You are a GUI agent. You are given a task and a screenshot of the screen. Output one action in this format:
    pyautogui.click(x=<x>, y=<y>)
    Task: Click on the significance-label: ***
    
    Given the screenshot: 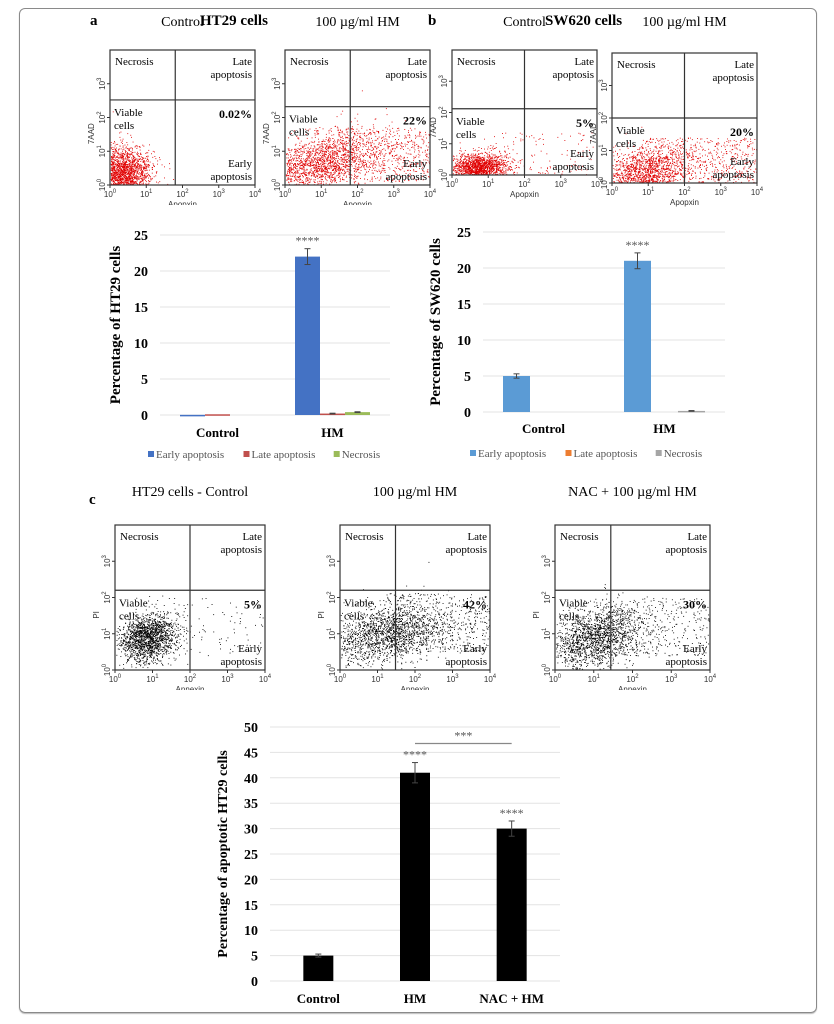 What is the action you would take?
    pyautogui.click(x=463, y=736)
    